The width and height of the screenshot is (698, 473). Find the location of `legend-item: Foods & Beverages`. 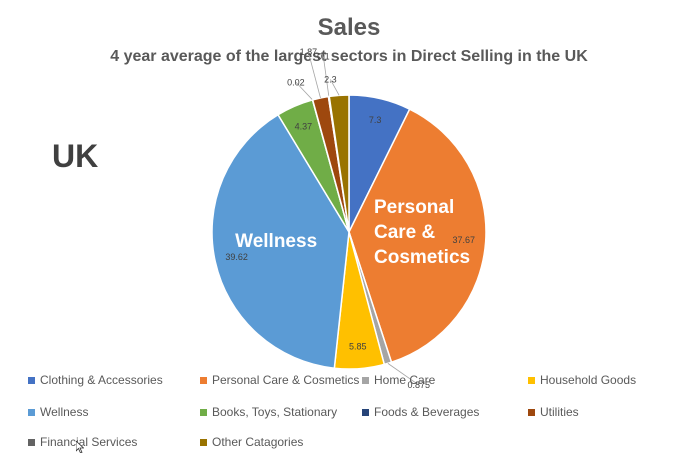

legend-item: Foods & Beverages is located at coordinates (420, 412).